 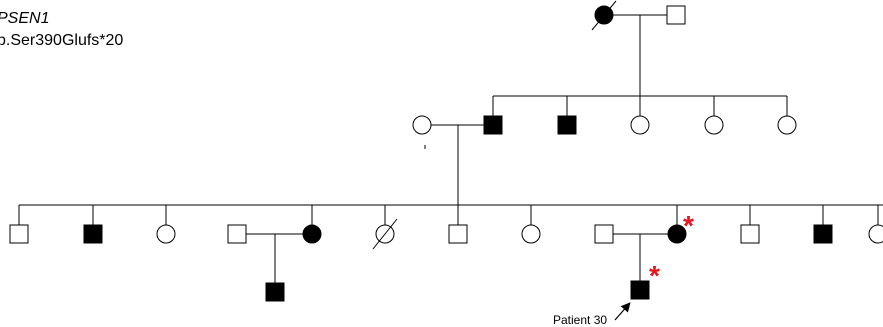 What do you see at coordinates (640, 290) in the screenshot?
I see `gen4-male-affected-proband` at bounding box center [640, 290].